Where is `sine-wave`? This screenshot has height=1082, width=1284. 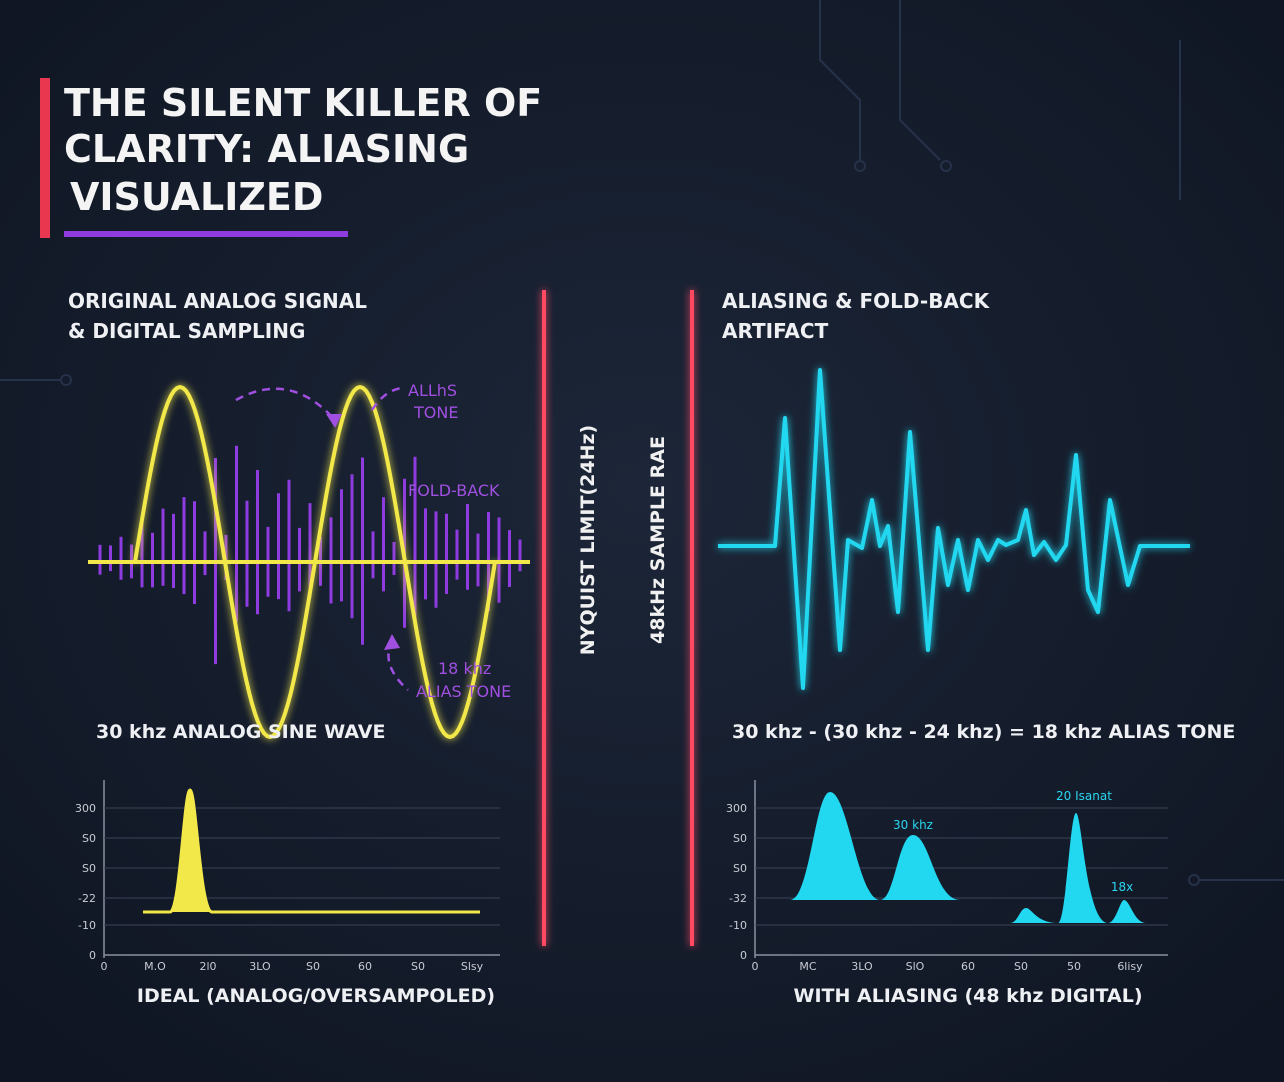
sine-wave is located at coordinates (315, 562).